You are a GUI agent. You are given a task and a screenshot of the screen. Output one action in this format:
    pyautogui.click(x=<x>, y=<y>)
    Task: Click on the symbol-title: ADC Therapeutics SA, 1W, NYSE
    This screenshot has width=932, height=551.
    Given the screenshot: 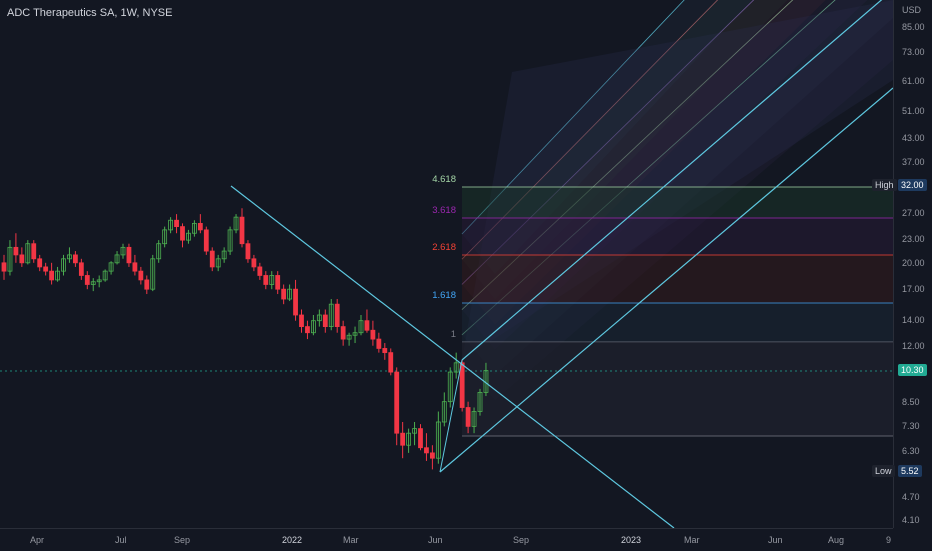 What is the action you would take?
    pyautogui.click(x=90, y=13)
    